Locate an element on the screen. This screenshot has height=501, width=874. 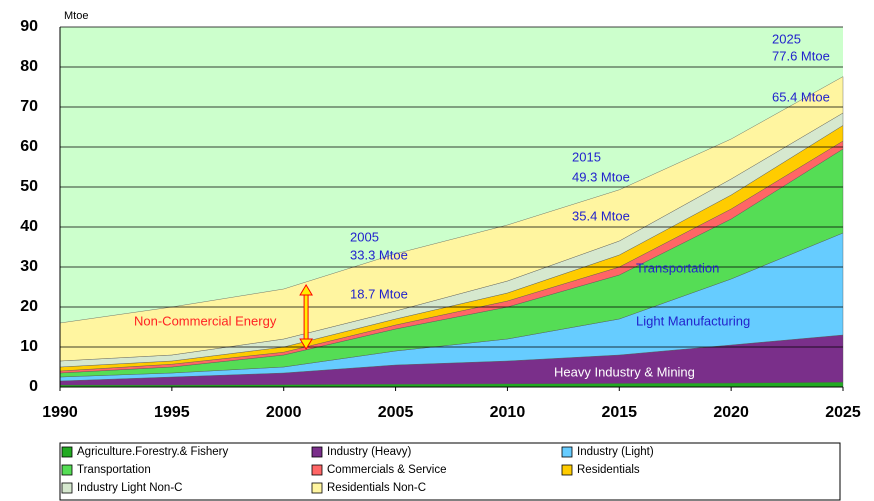
x-tick-label: 2025 is located at coordinates (843, 412).